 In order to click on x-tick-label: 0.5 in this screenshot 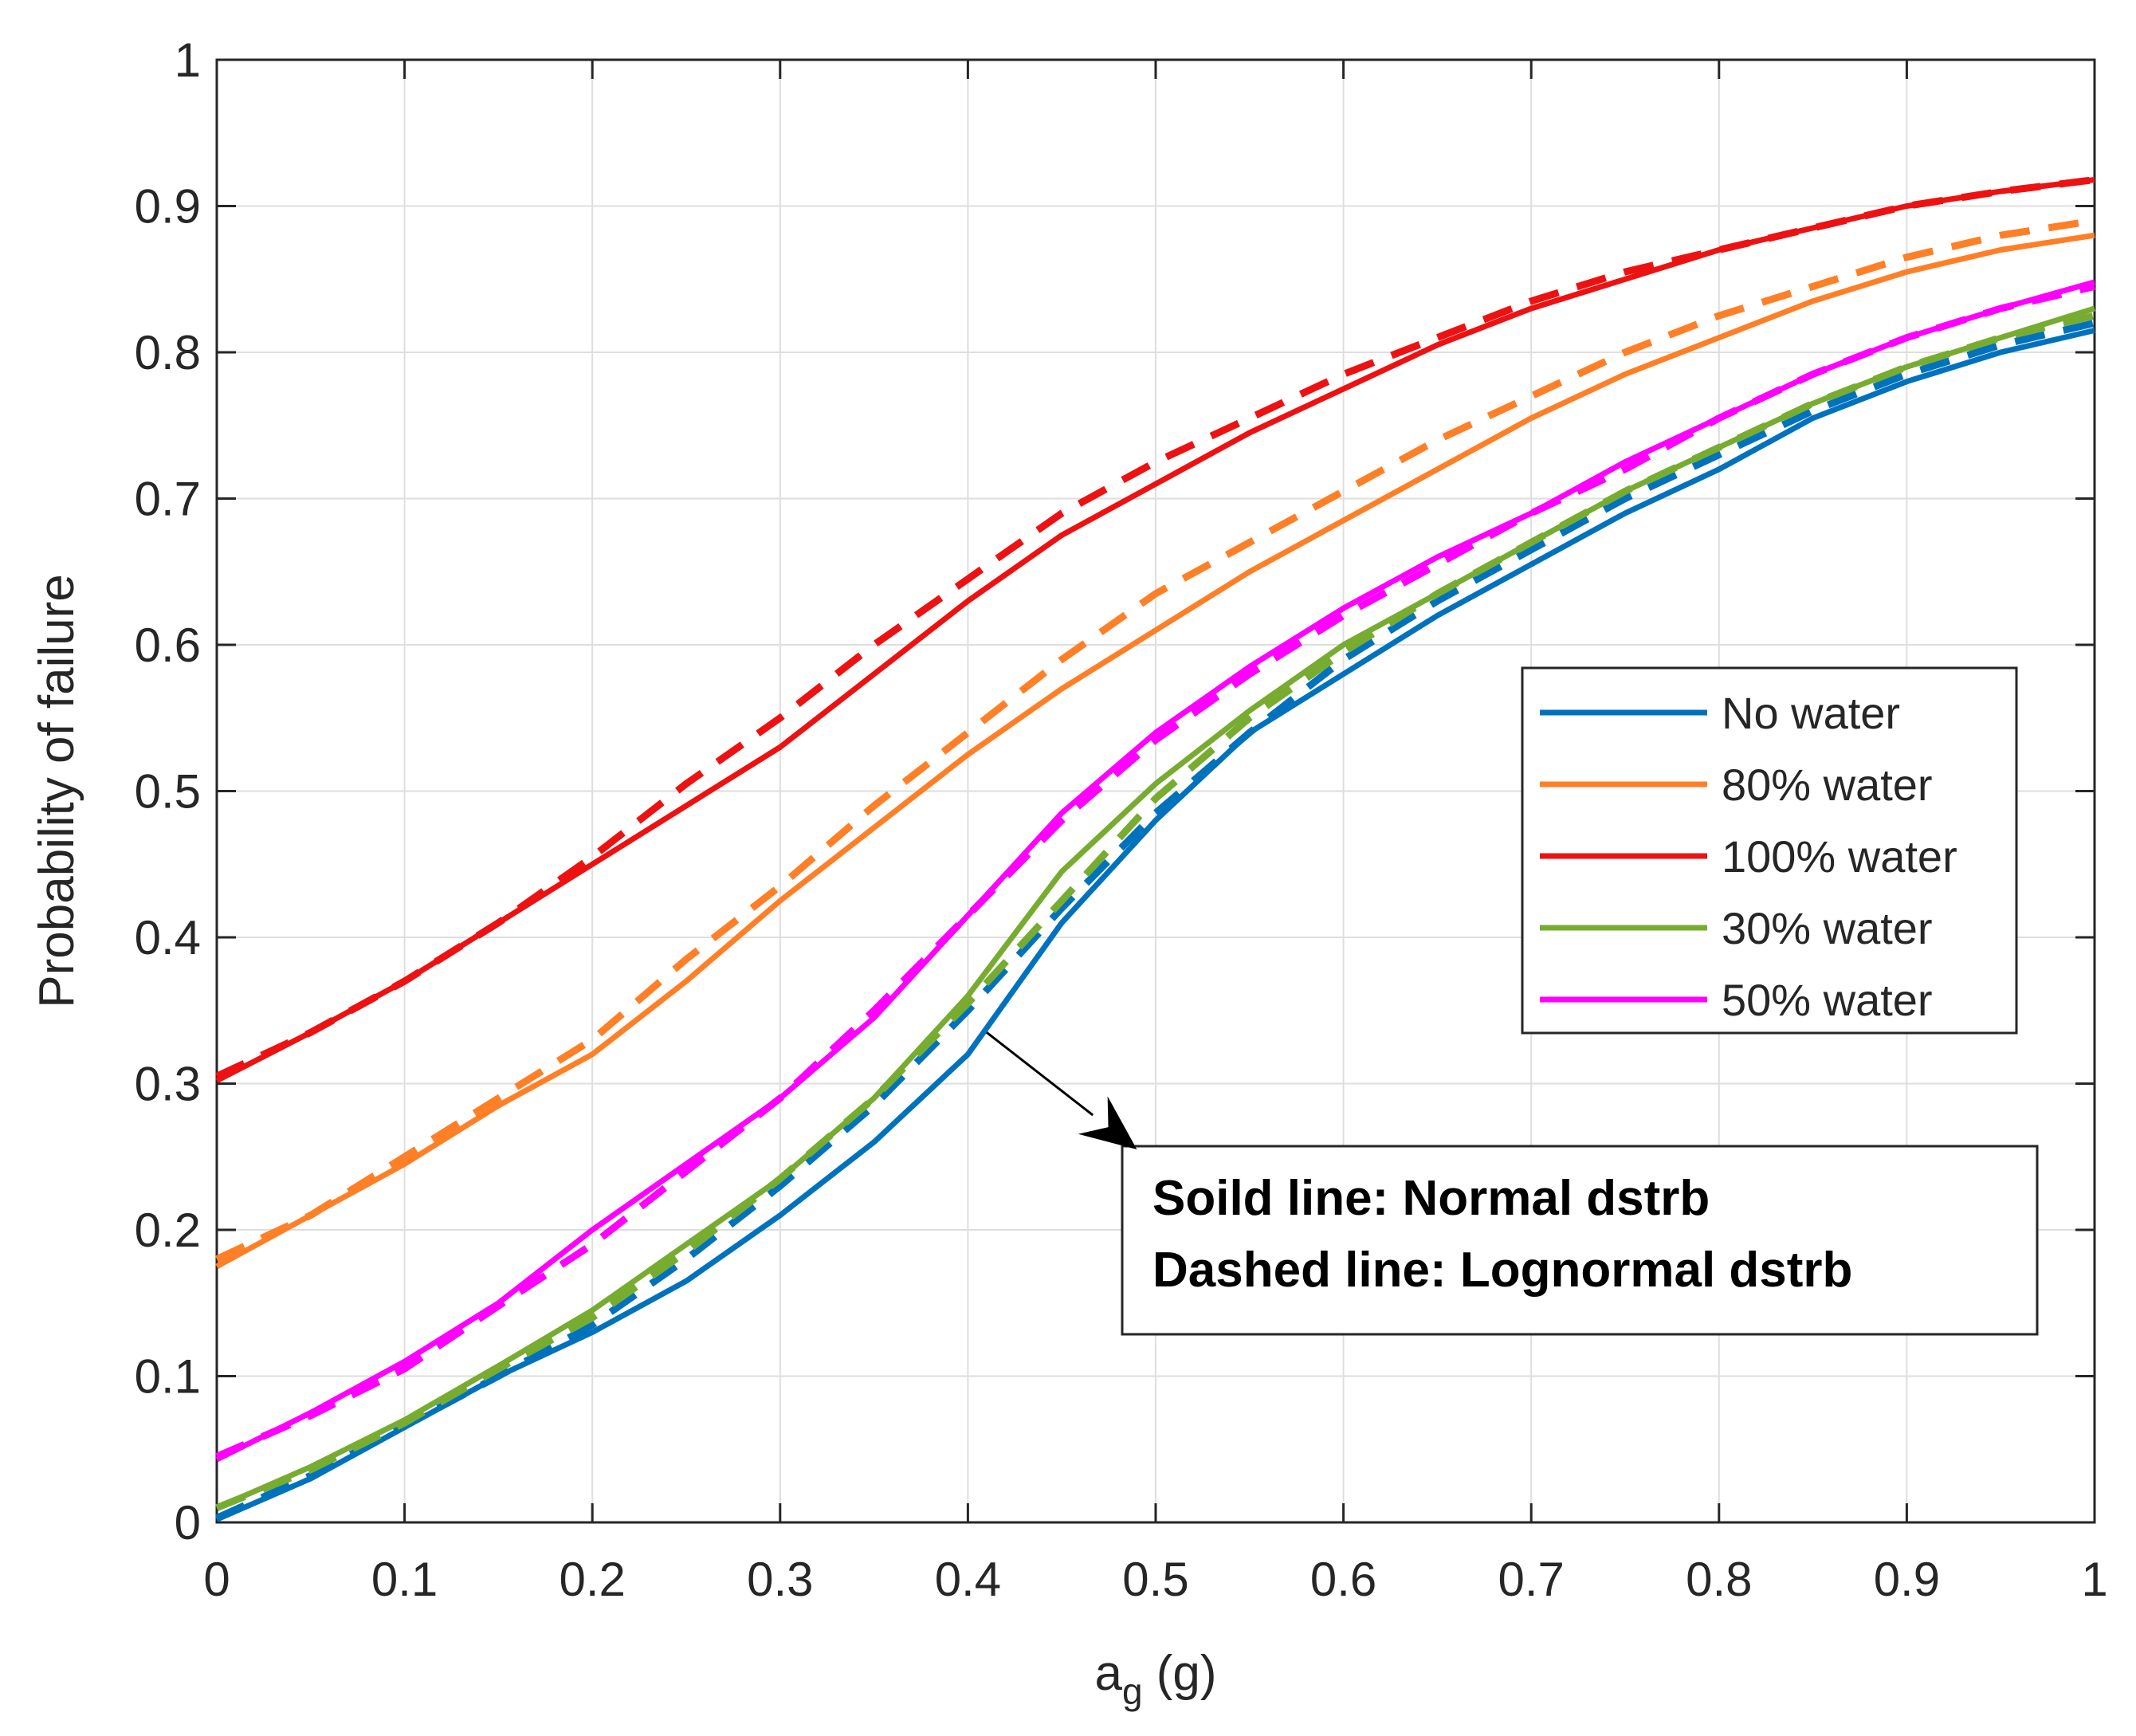, I will do `click(1155, 1580)`.